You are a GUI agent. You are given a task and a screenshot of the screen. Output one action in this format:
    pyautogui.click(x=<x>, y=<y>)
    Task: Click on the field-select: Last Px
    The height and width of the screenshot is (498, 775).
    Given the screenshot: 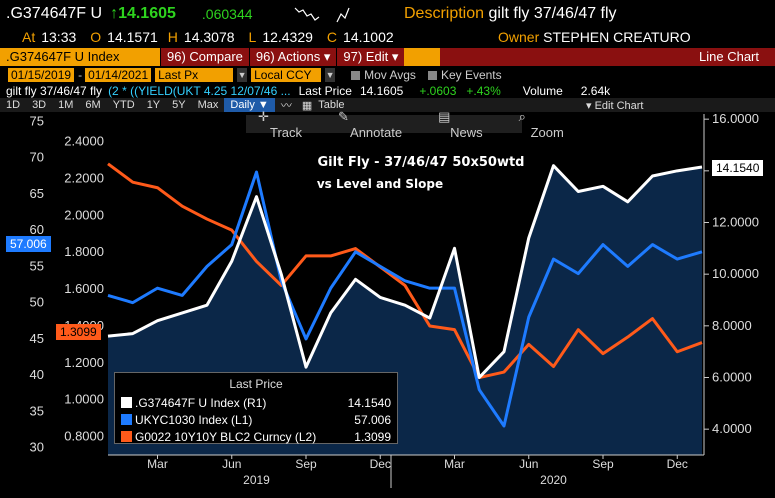 What is the action you would take?
    pyautogui.click(x=194, y=75)
    